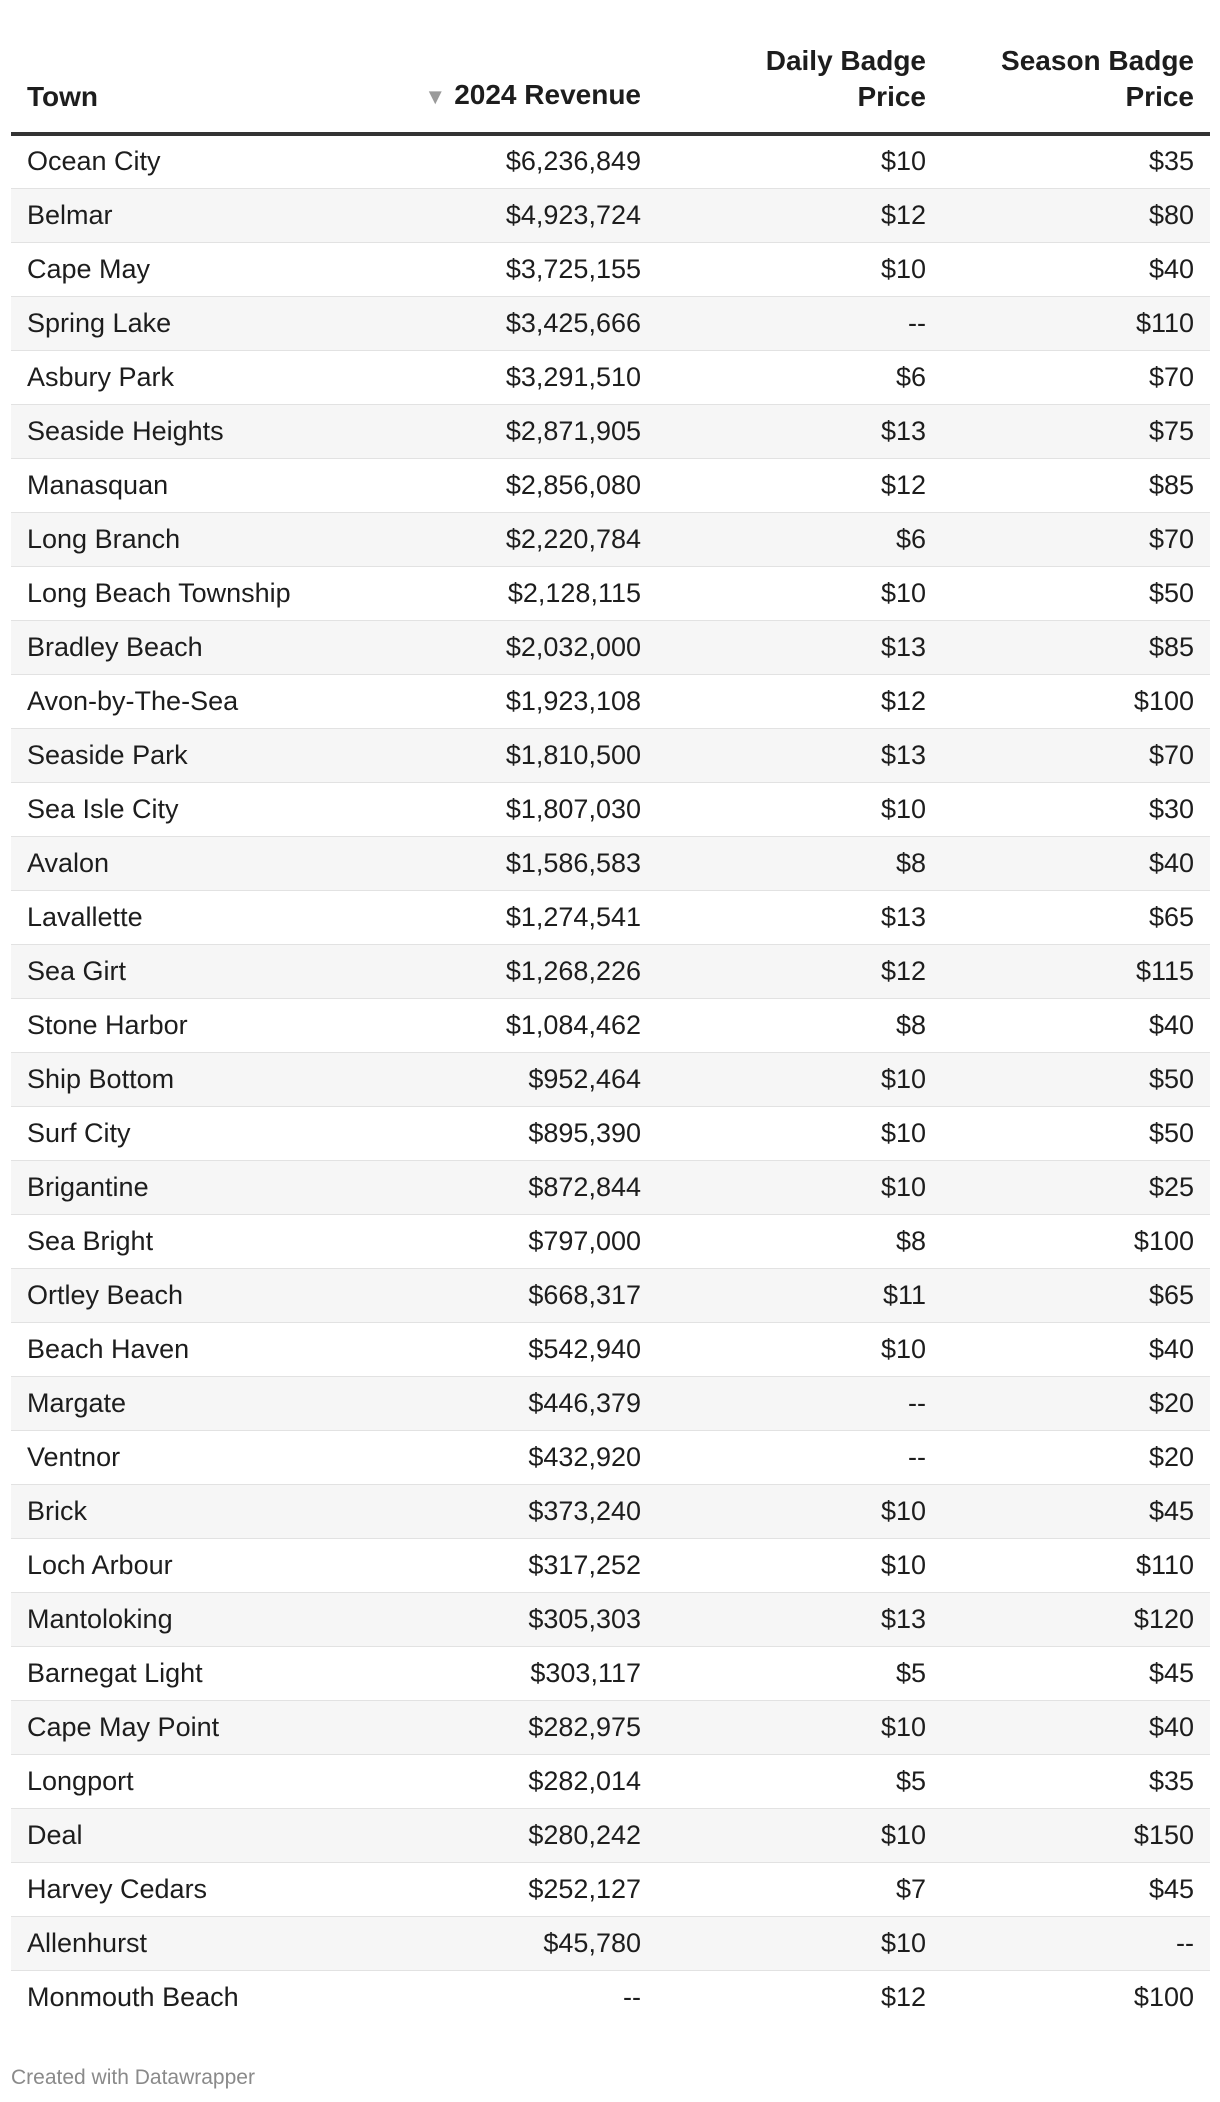 The image size is (1220, 2102). What do you see at coordinates (498, 1565) in the screenshot?
I see `cell-revenue: $317,252` at bounding box center [498, 1565].